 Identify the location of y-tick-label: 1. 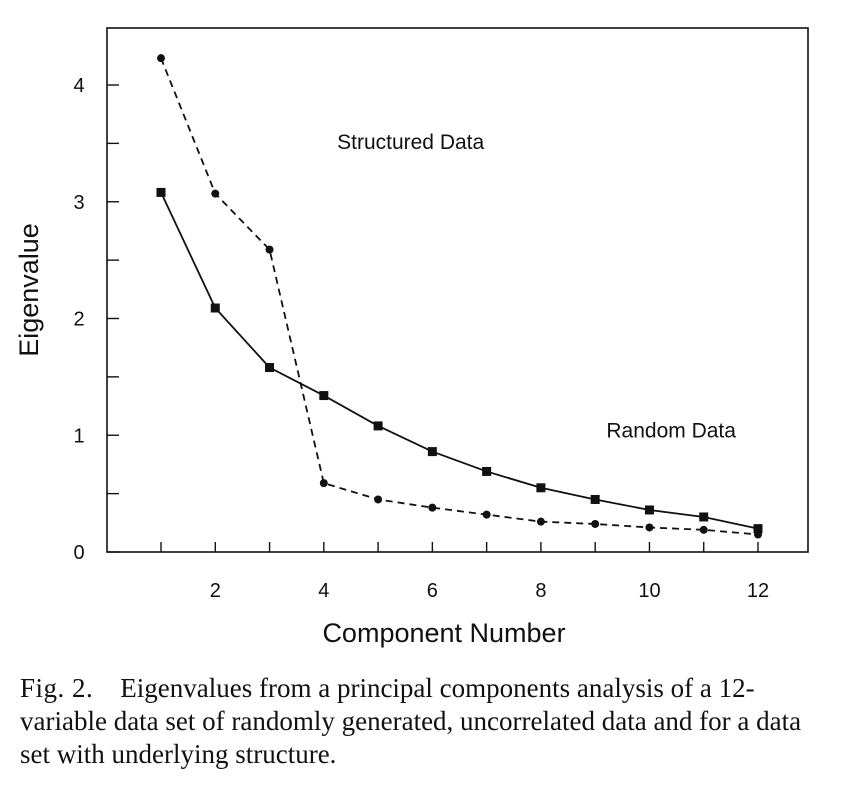
(78, 436).